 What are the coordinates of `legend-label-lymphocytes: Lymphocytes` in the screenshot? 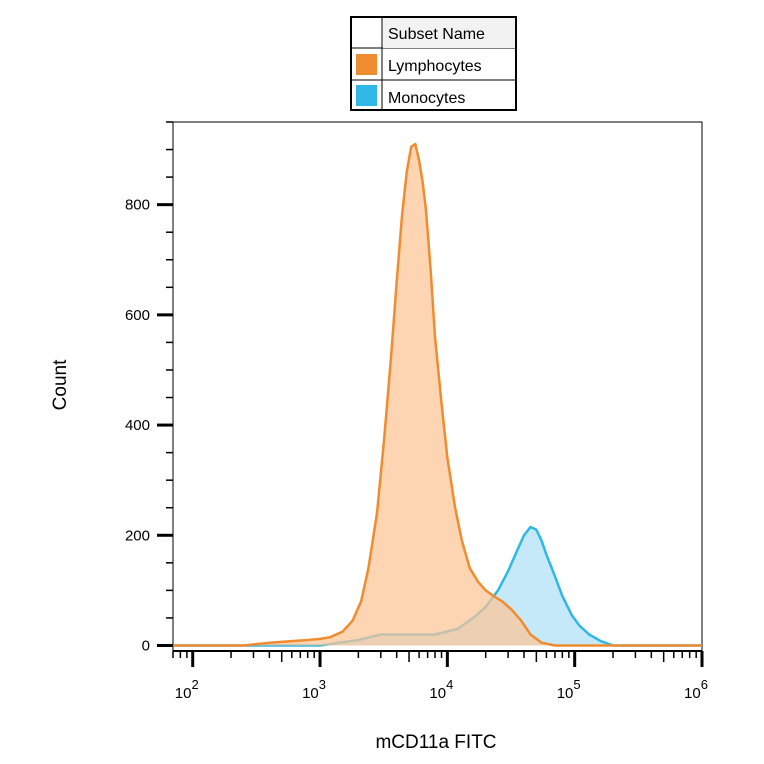 It's located at (435, 66).